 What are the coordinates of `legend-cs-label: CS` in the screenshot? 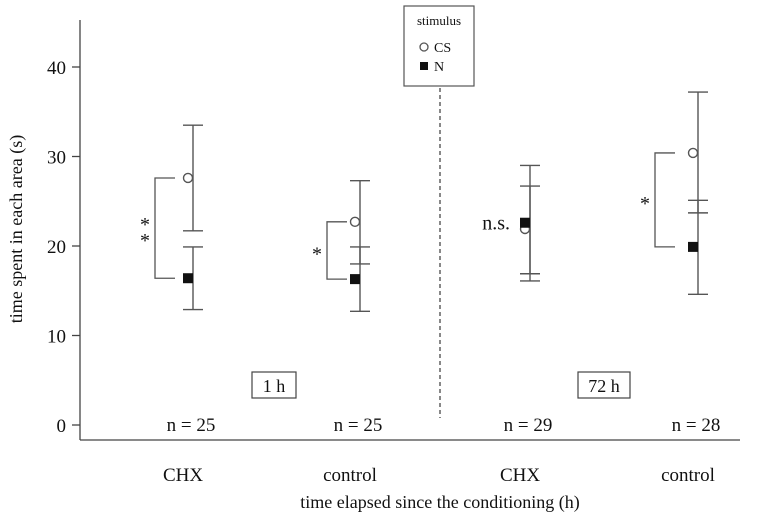 It's located at (442, 48).